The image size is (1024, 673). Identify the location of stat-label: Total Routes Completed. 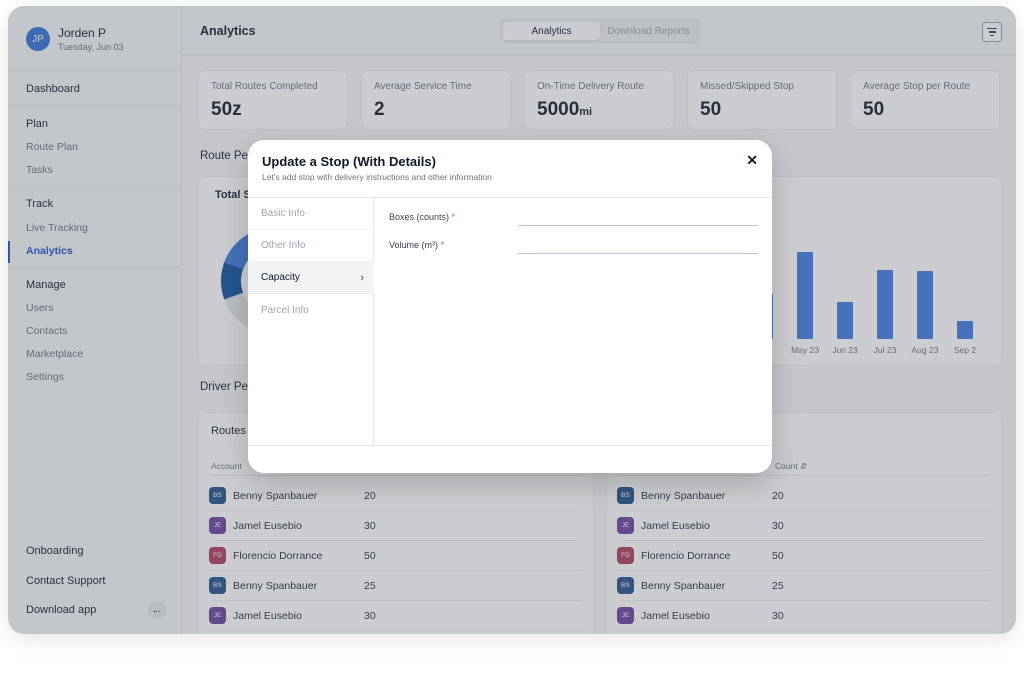
(264, 86).